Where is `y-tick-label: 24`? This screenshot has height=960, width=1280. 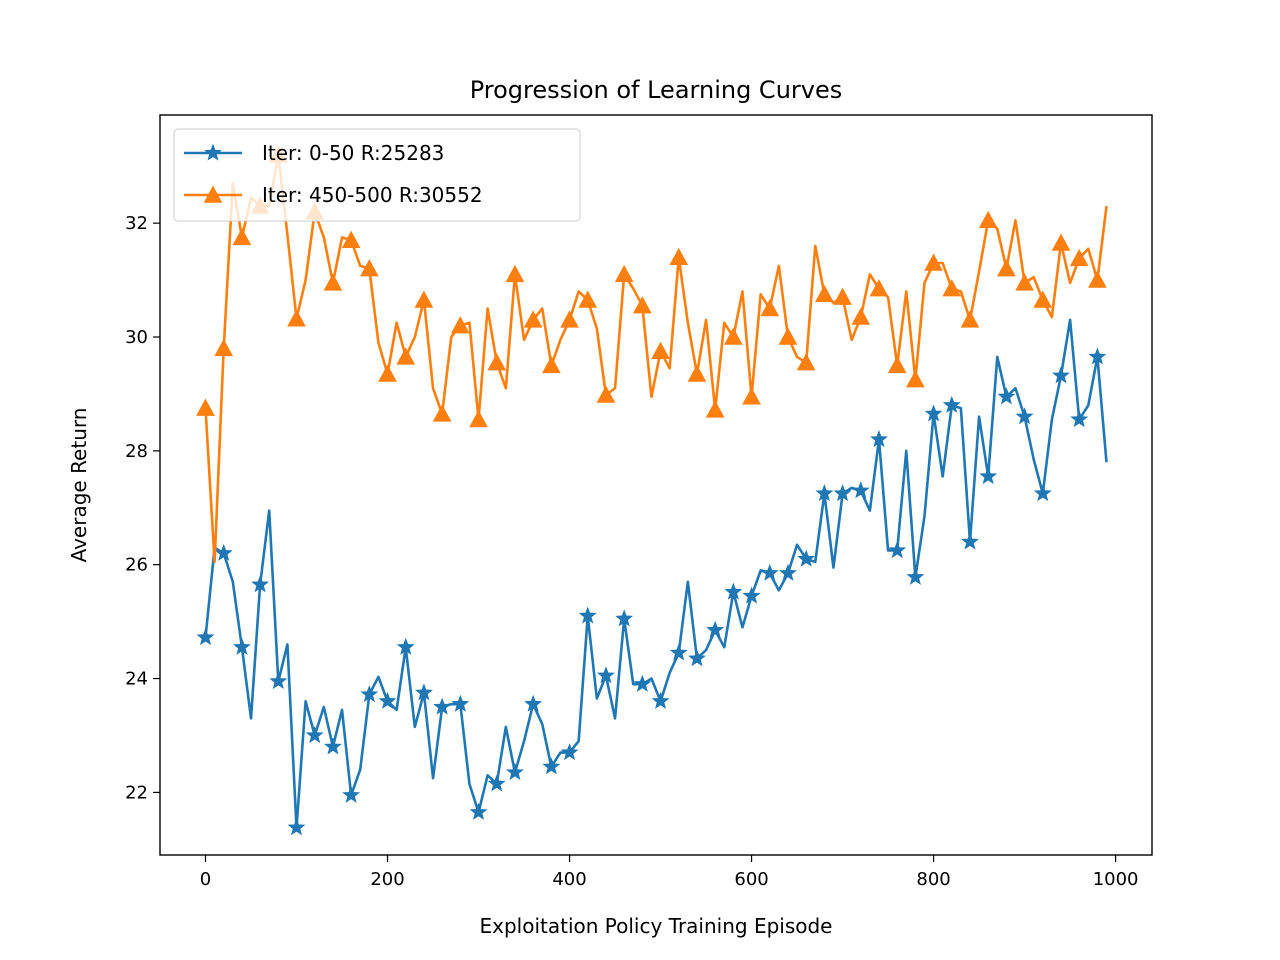 y-tick-label: 24 is located at coordinates (136, 679).